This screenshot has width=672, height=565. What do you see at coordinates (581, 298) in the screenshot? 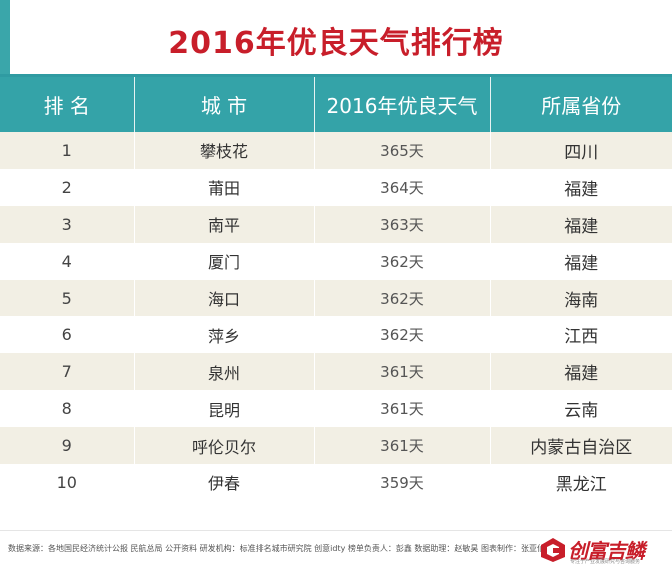
I see `province-cell: 海南` at bounding box center [581, 298].